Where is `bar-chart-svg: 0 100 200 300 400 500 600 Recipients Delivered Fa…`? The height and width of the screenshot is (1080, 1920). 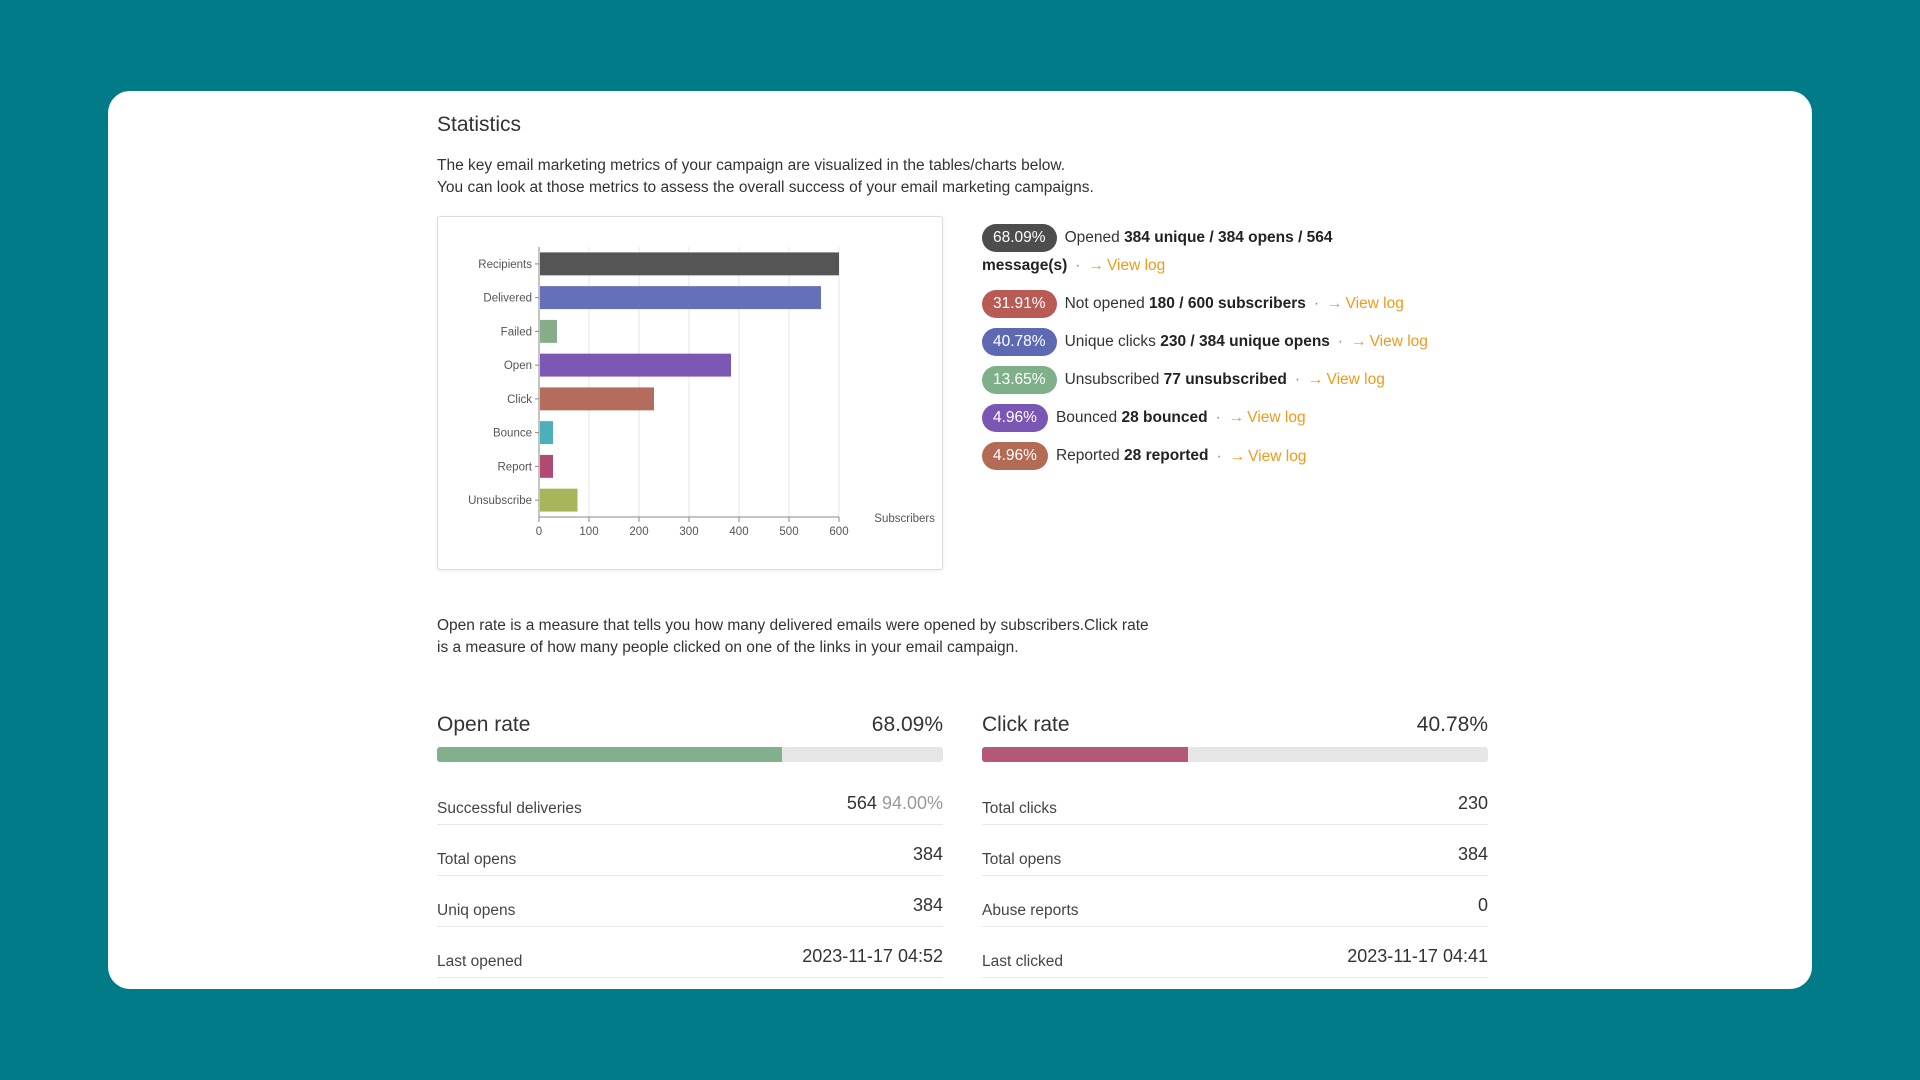
bar-chart-svg: 0 100 200 300 400 500 600 Recipients Delivered Fa… is located at coordinates (701, 392).